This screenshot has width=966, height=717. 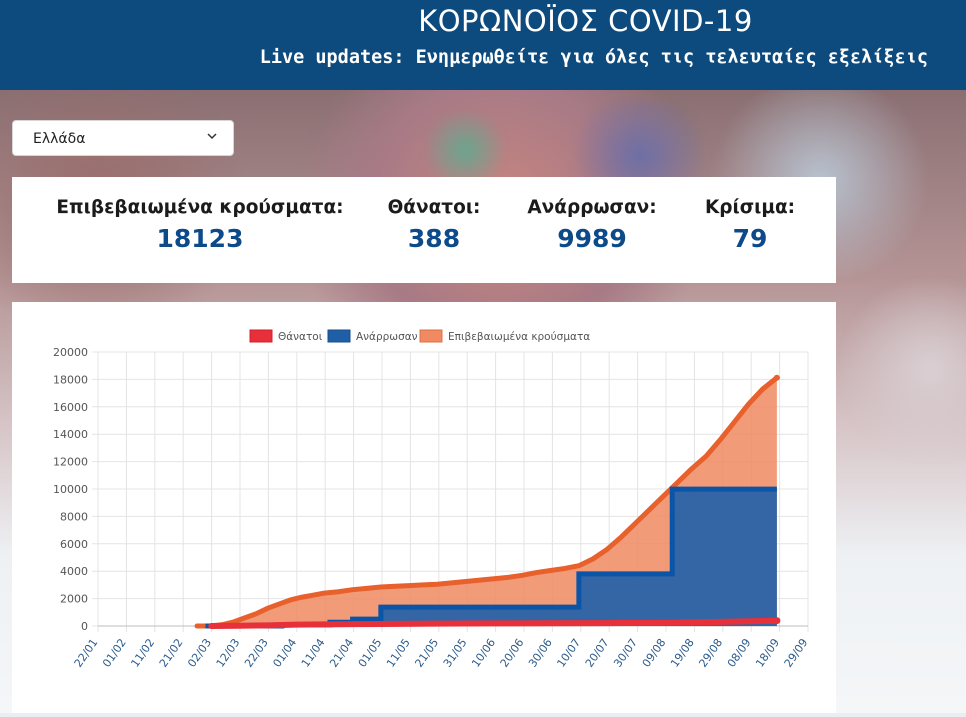 I want to click on x-tick-label: 22/01, so click(x=86, y=652).